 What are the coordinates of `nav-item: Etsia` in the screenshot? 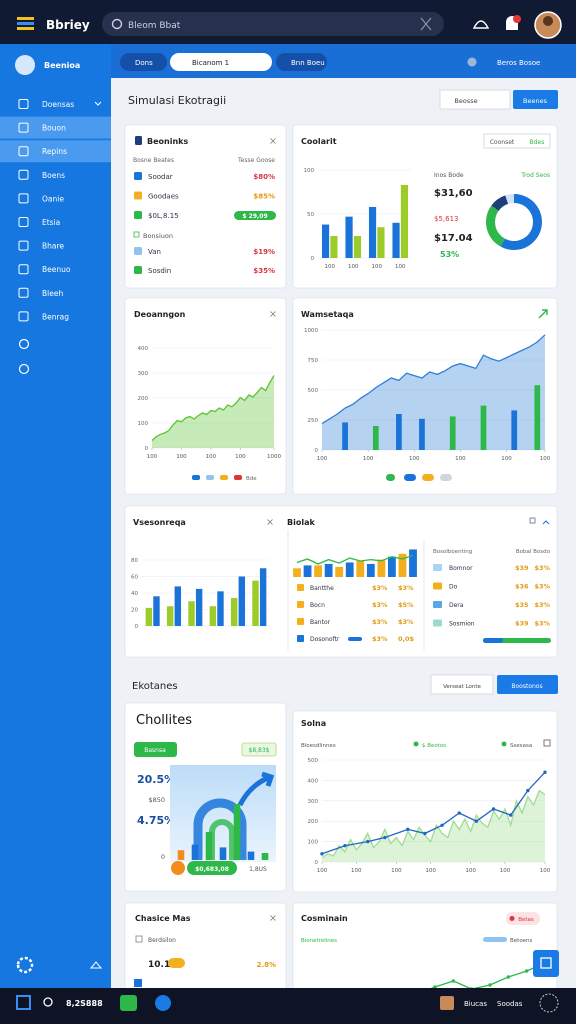 It's located at (51, 222).